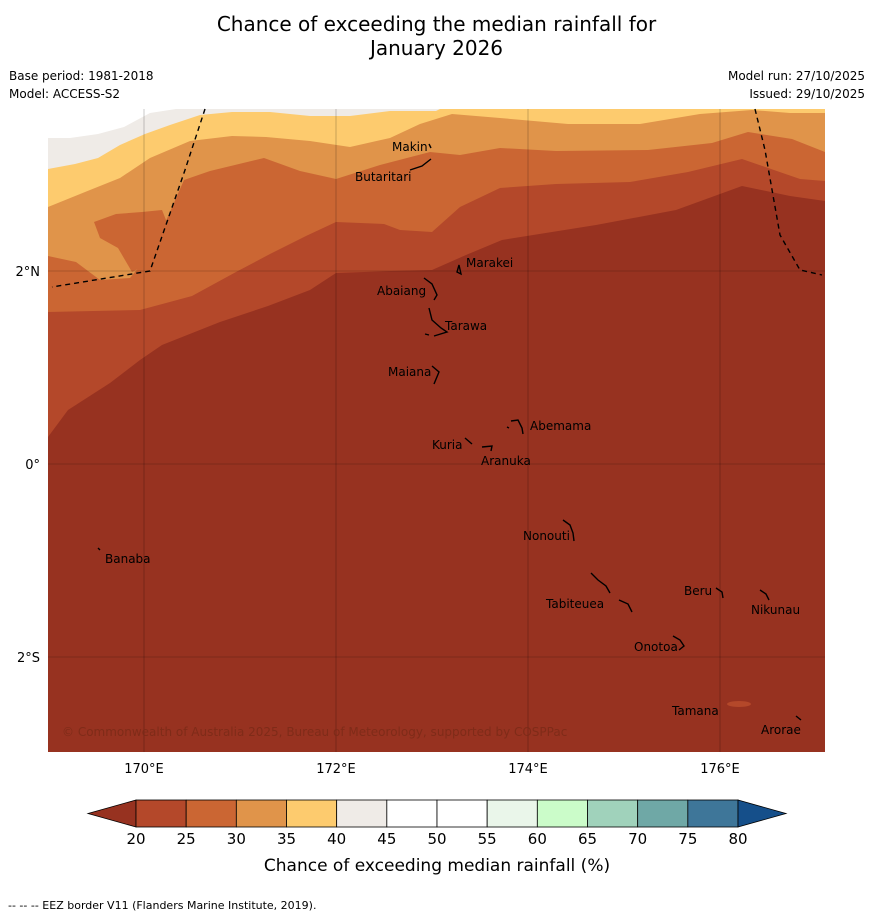 The image size is (873, 919). Describe the element at coordinates (568, 530) in the screenshot. I see `island-nonouti` at that location.